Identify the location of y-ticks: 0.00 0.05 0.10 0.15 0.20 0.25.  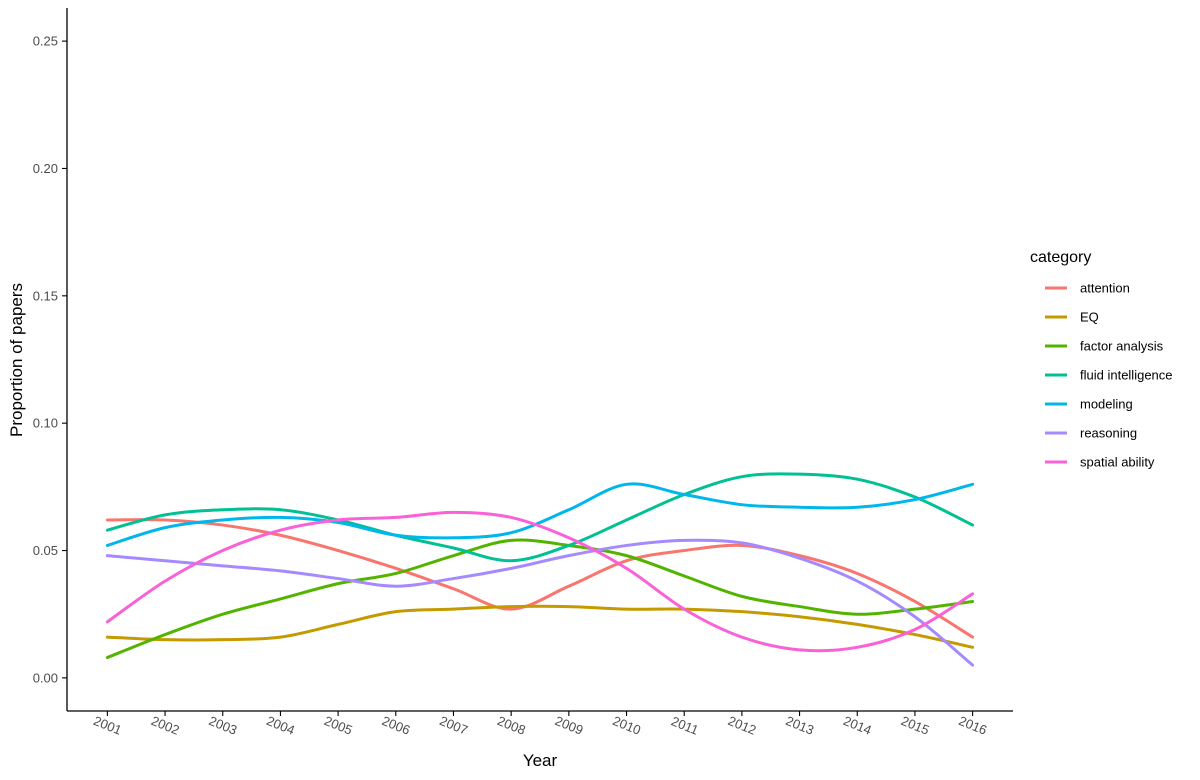
(50, 359).